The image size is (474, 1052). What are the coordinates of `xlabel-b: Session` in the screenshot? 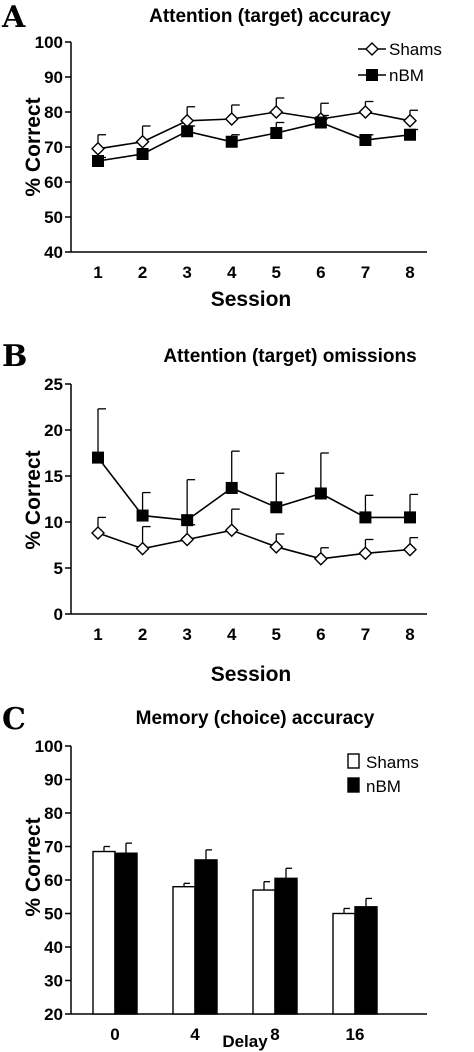 It's located at (251, 674).